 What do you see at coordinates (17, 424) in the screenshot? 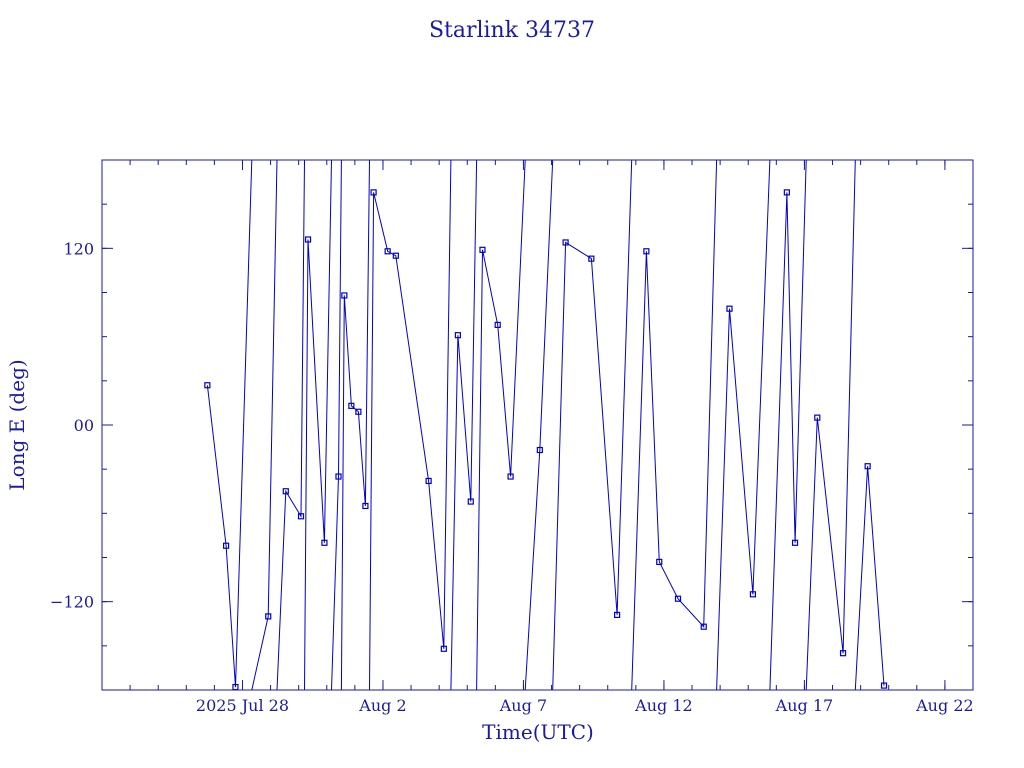
I see `y-axis-label: Long E (deg)` at bounding box center [17, 424].